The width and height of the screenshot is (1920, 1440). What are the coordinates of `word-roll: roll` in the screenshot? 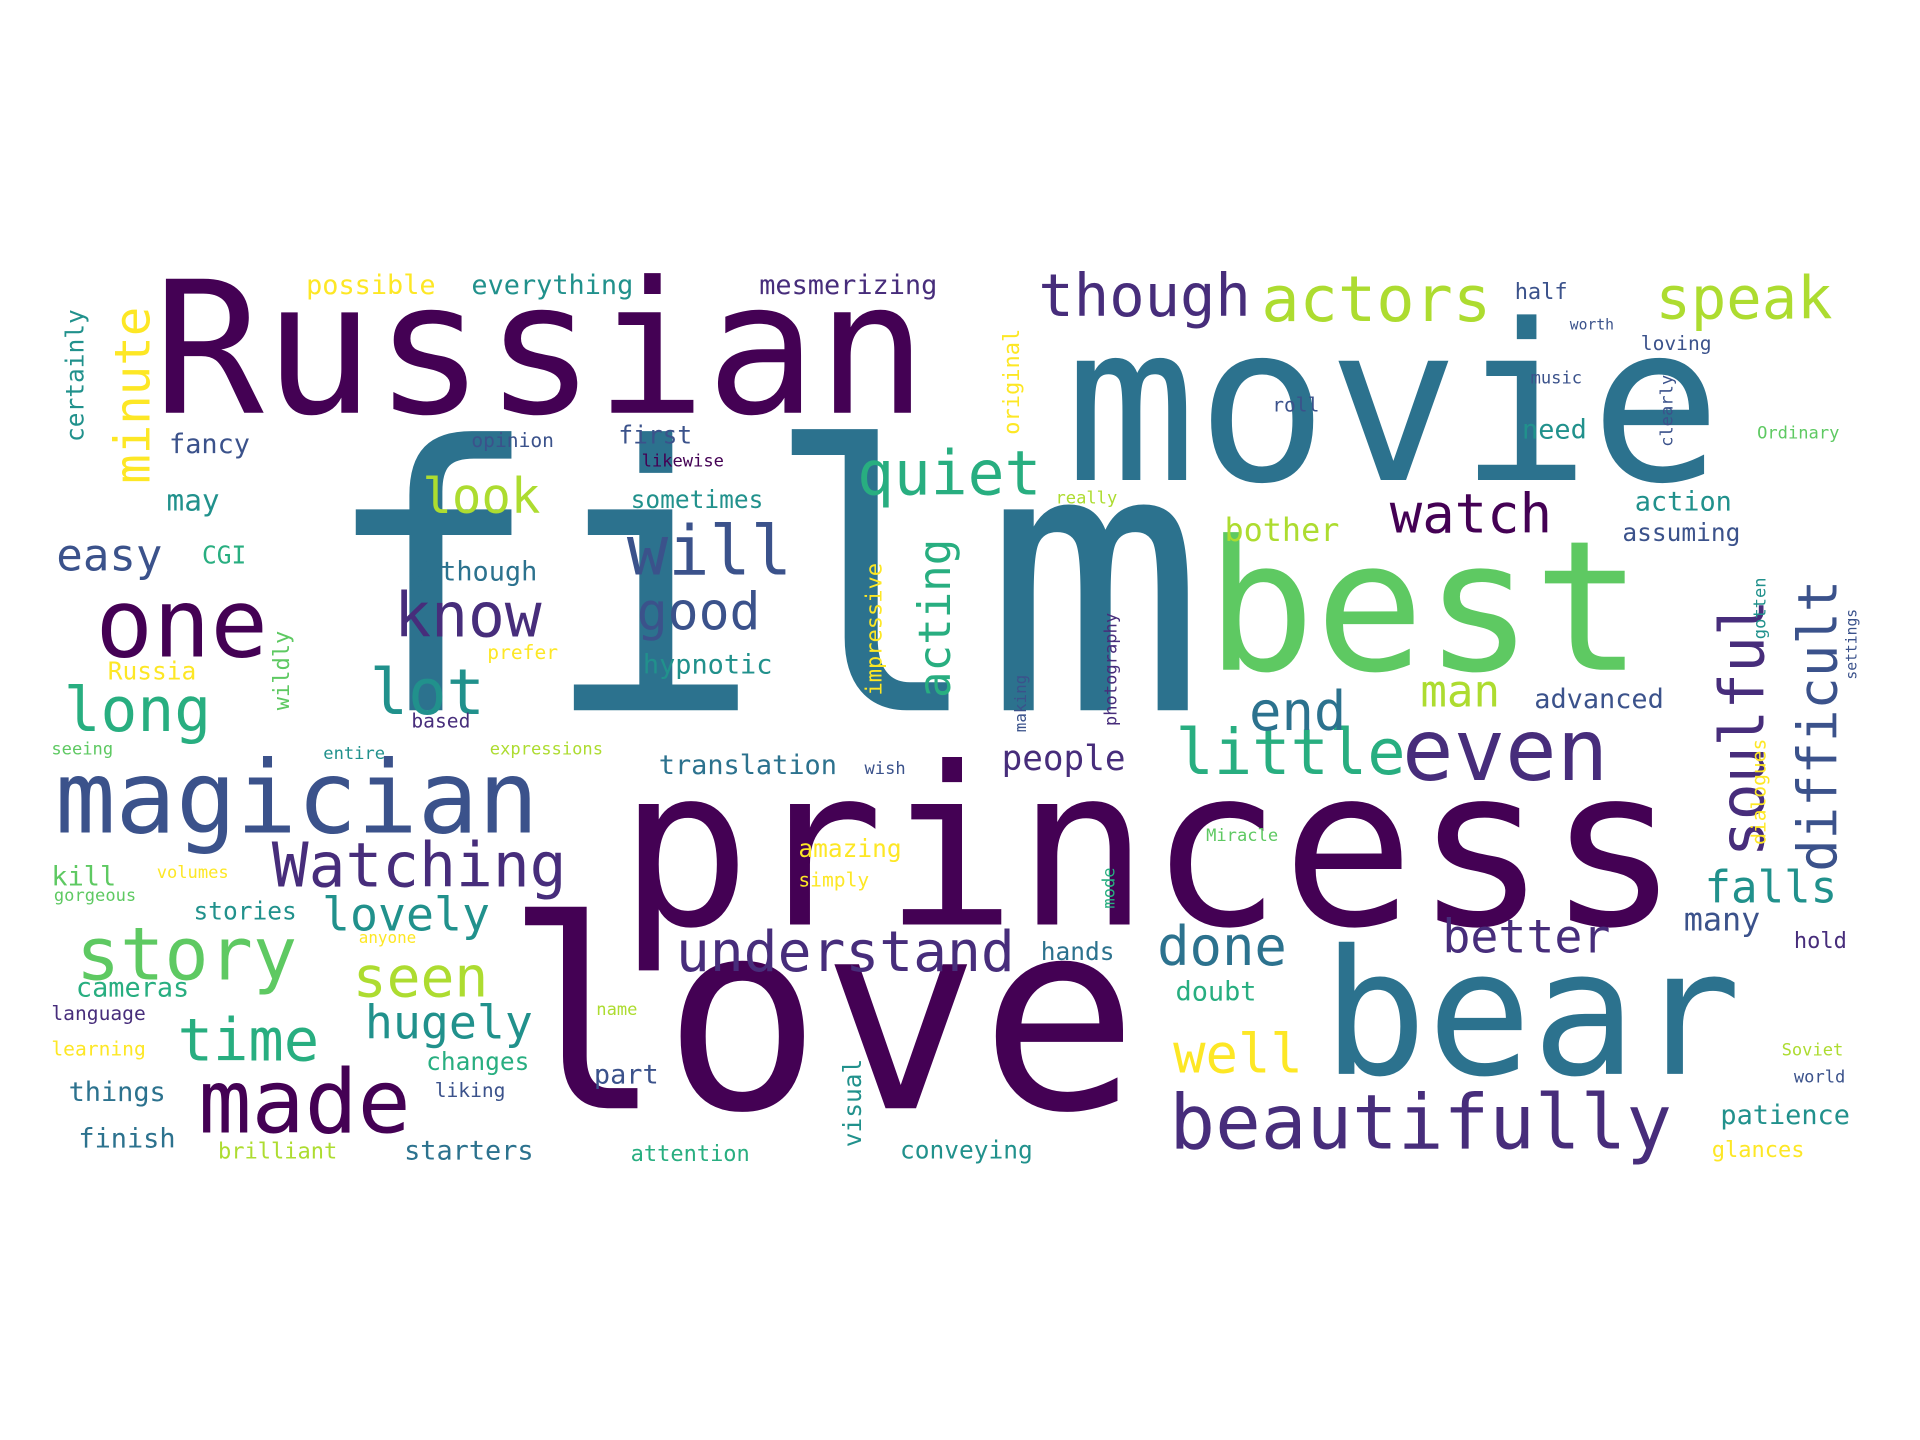 It's located at (1295, 404).